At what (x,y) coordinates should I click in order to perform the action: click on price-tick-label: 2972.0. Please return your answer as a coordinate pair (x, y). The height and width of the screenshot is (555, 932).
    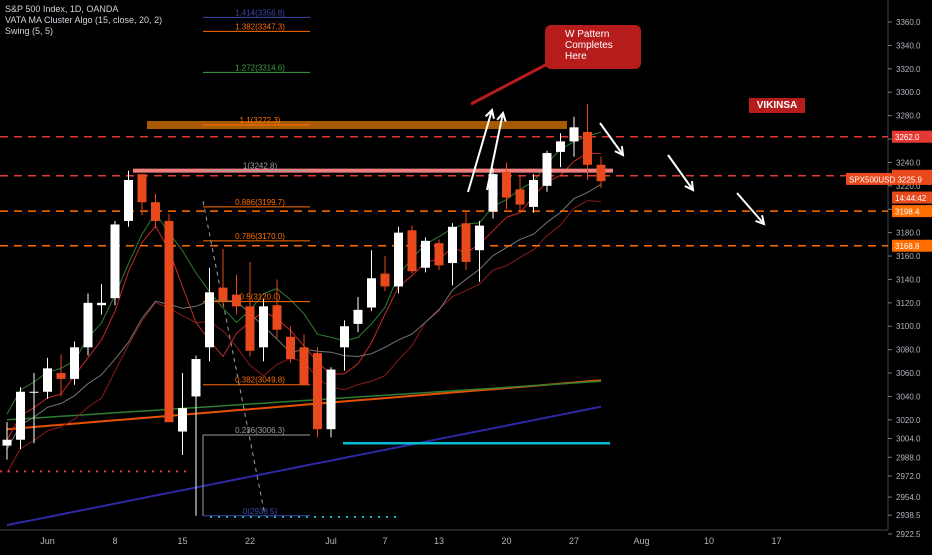
    Looking at the image, I should click on (908, 476).